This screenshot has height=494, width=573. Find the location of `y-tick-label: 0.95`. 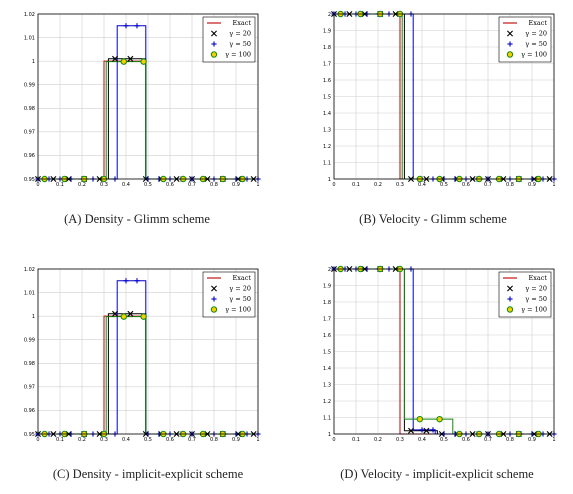

y-tick-label: 0.95 is located at coordinates (29, 180).